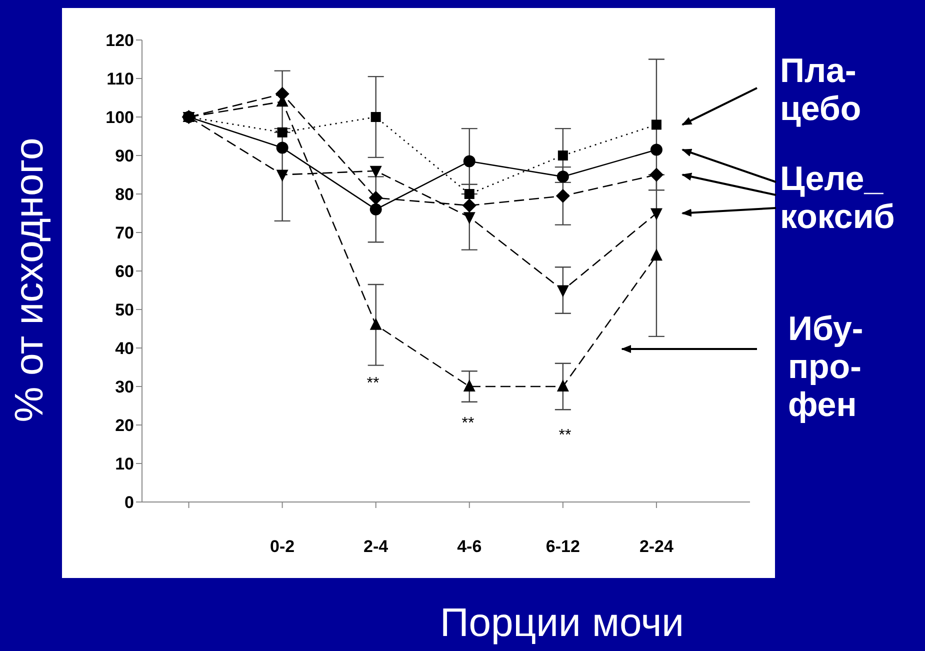  Describe the element at coordinates (837, 198) in the screenshot. I see `text: Целе_ коксиб` at that location.